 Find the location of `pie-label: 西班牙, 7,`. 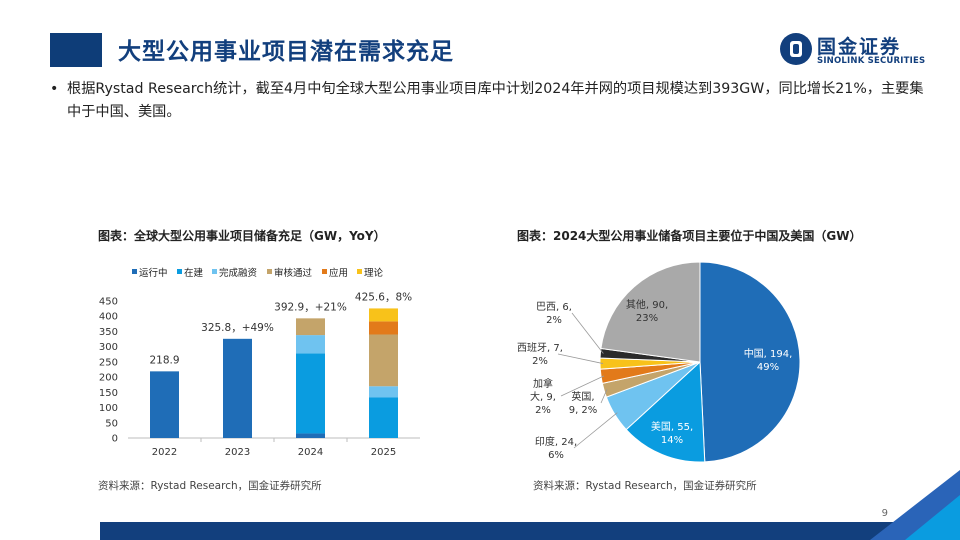

pie-label: 西班牙, 7, is located at coordinates (540, 348).